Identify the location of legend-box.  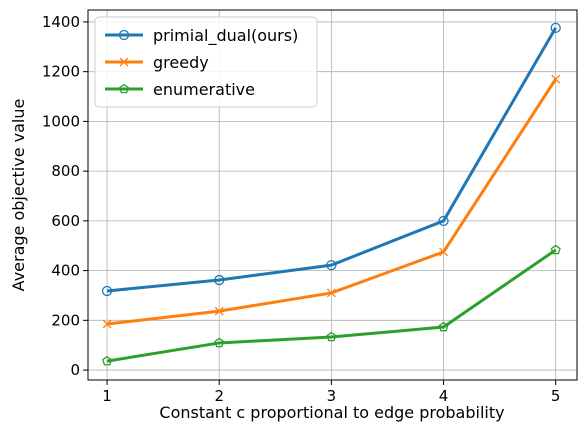
(206, 62).